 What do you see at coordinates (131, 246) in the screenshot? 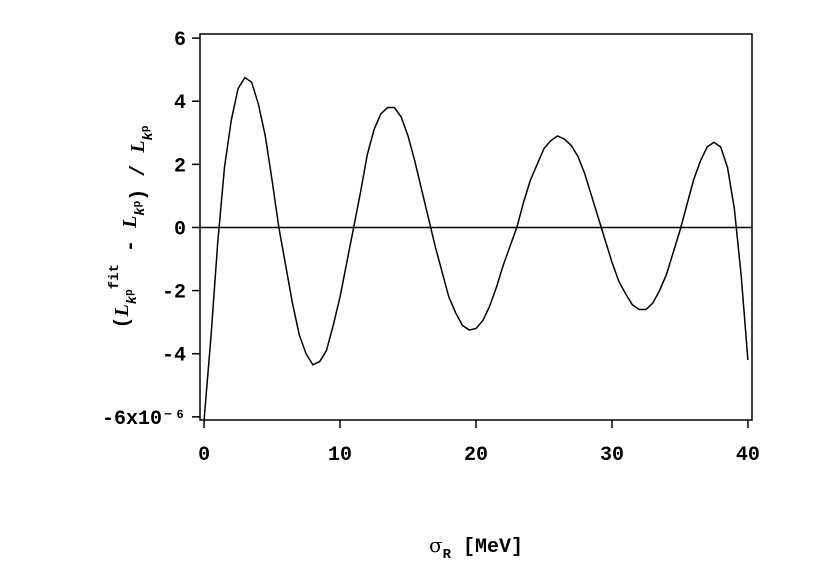
I see `y-axis-label-part: -` at bounding box center [131, 246].